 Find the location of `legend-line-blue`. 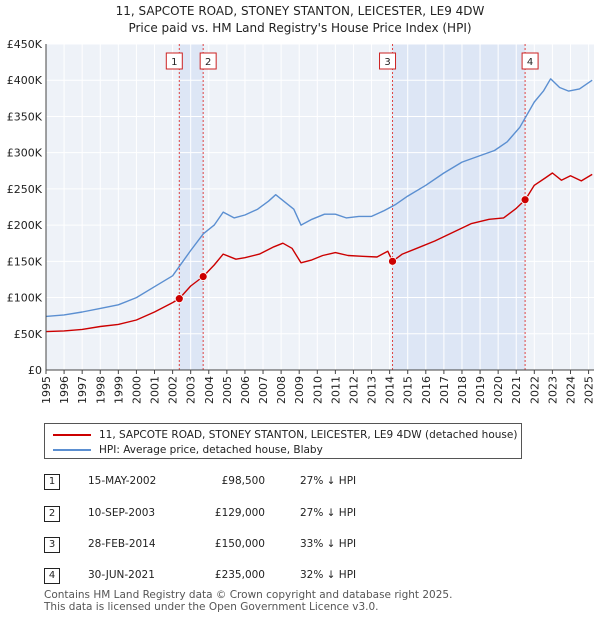

legend-line-blue is located at coordinates (72, 450).